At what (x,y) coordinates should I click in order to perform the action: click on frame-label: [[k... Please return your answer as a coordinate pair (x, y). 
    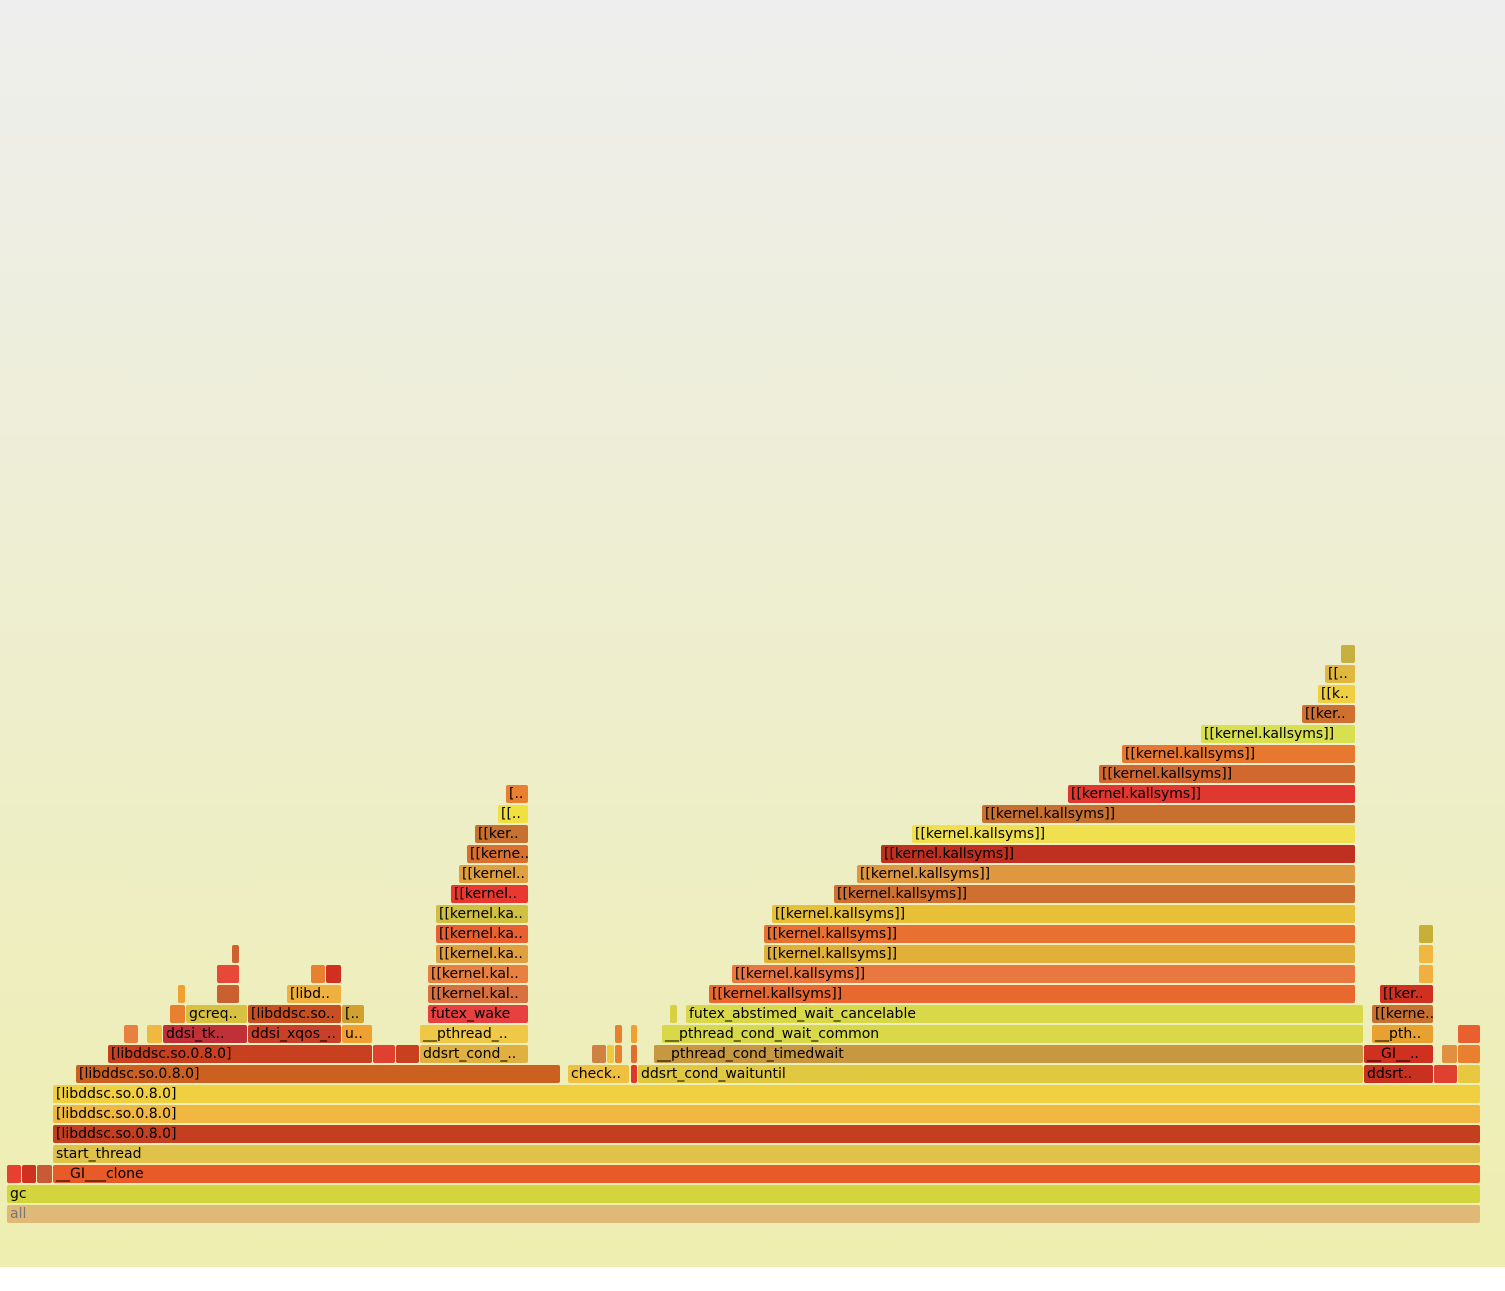
    Looking at the image, I should click on (1335, 694).